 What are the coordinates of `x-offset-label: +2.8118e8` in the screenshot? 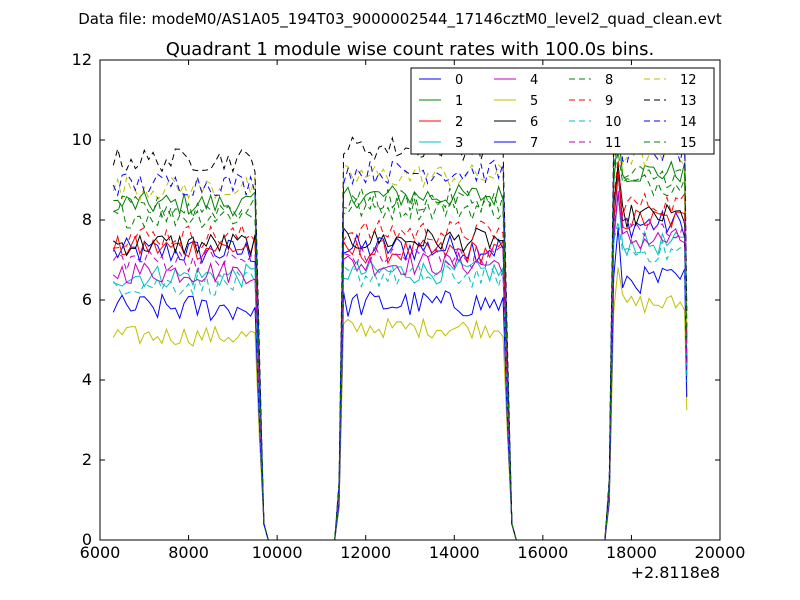 It's located at (675, 572).